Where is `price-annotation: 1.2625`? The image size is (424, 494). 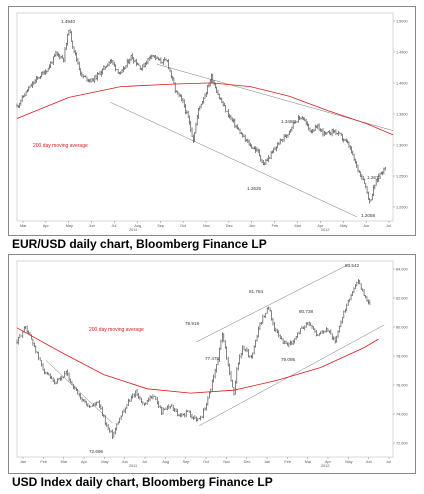 price-annotation: 1.2625 is located at coordinates (254, 188).